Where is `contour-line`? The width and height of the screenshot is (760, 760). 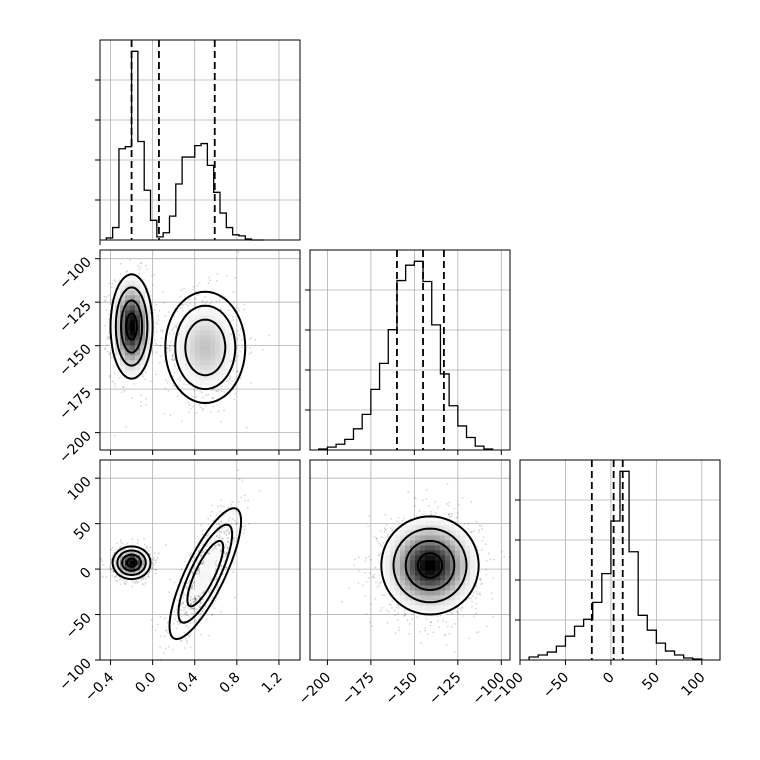
contour-line is located at coordinates (131, 563).